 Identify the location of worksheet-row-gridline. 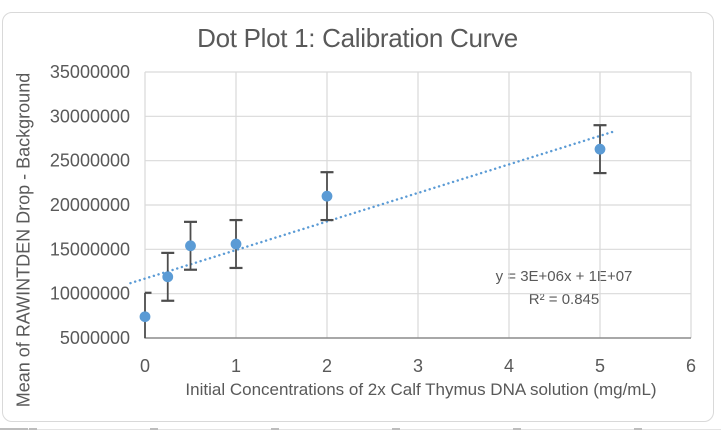
(360, 429).